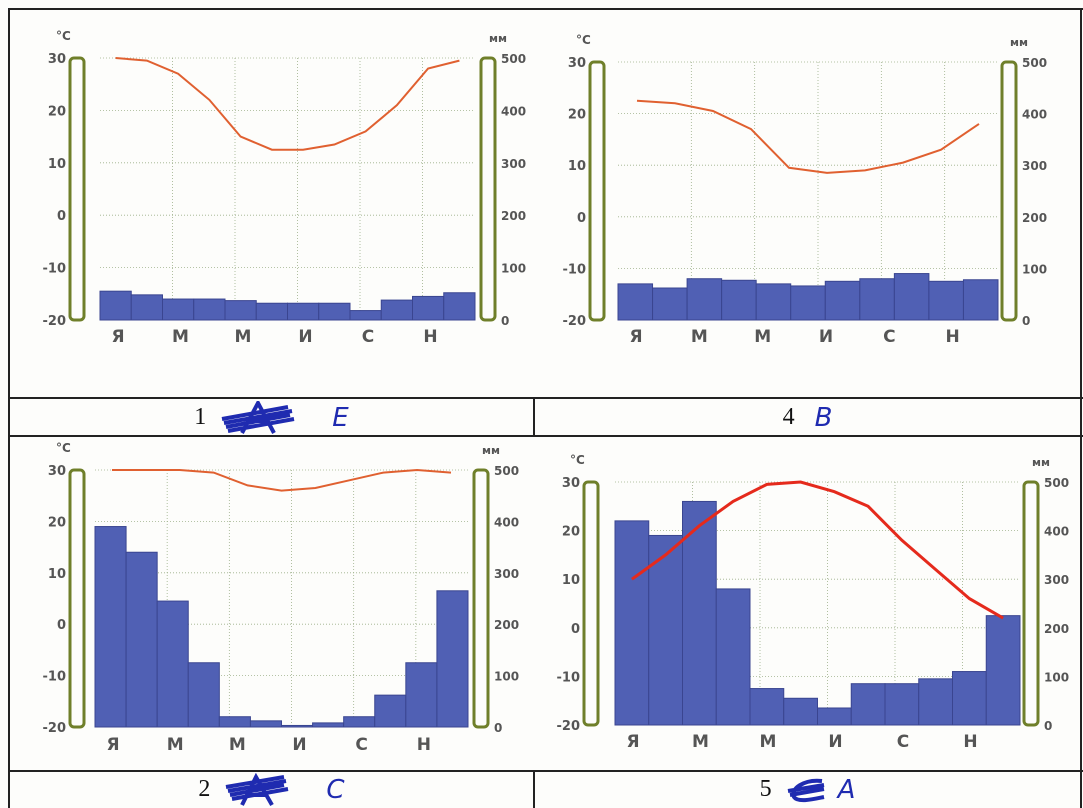 This screenshot has height=808, width=1083. Describe the element at coordinates (204, 789) in the screenshot. I see `caption-number: 2` at that location.